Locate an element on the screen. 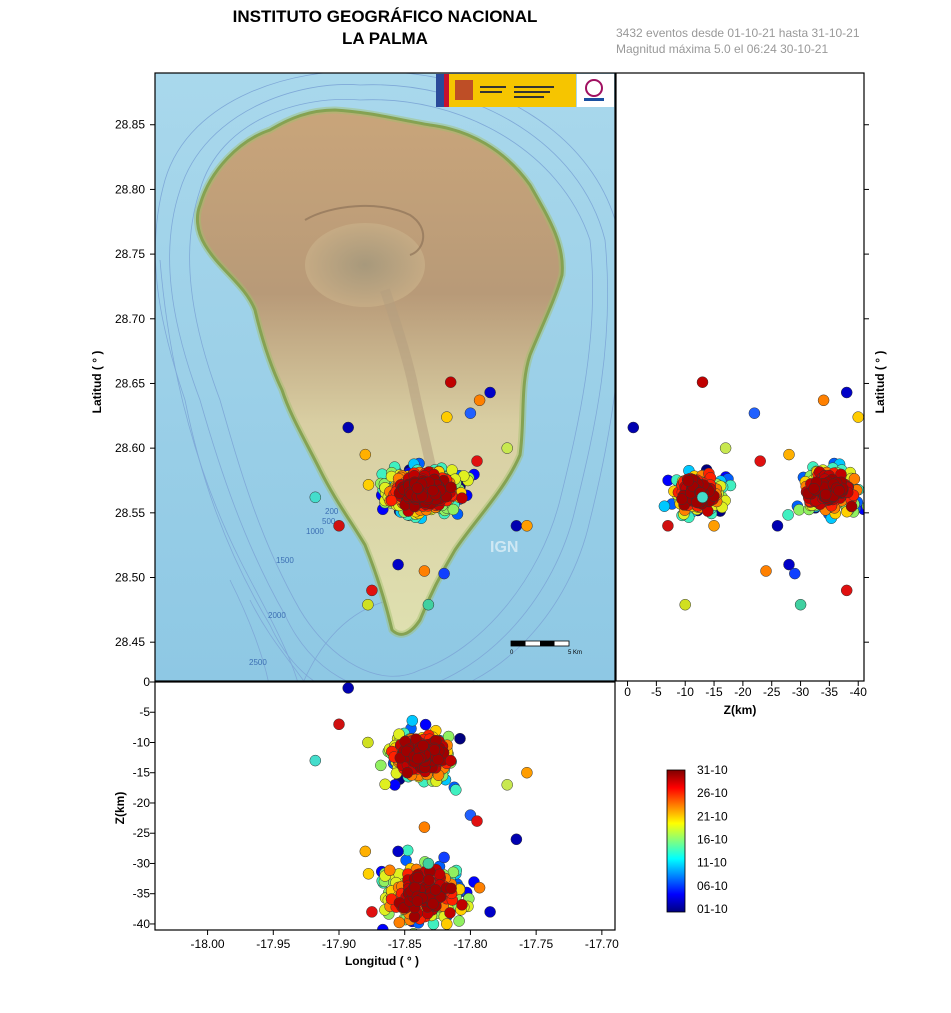  bottom-y-tick-label: -25 is located at coordinates (142, 833).